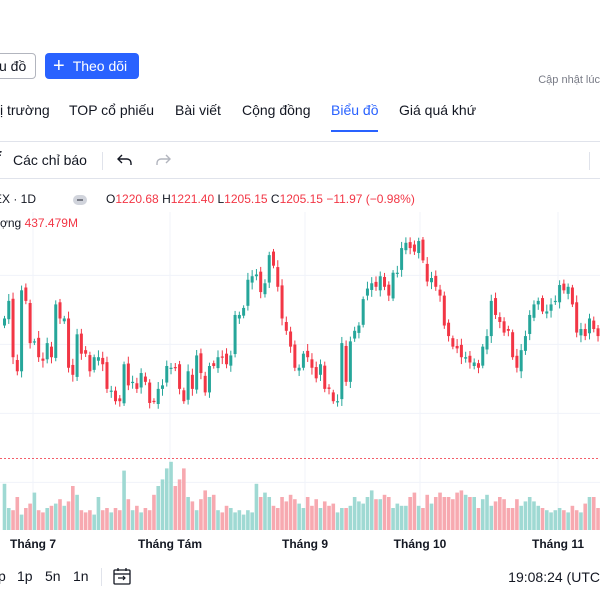 The height and width of the screenshot is (600, 600). Describe the element at coordinates (558, 544) in the screenshot. I see `x-tick-label: Tháng 11` at that location.